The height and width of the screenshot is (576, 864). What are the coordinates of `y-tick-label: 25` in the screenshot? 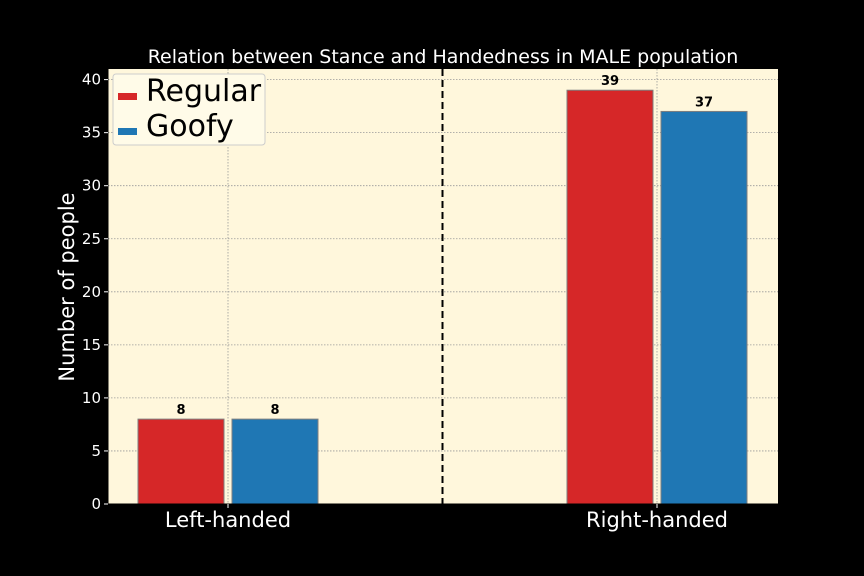 It's located at (91, 239).